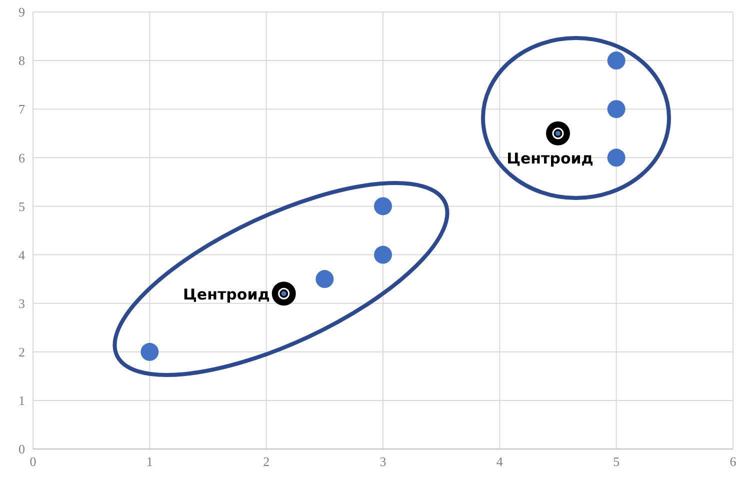 The height and width of the screenshot is (486, 736). I want to click on y-tick-label: 4, so click(22, 254).